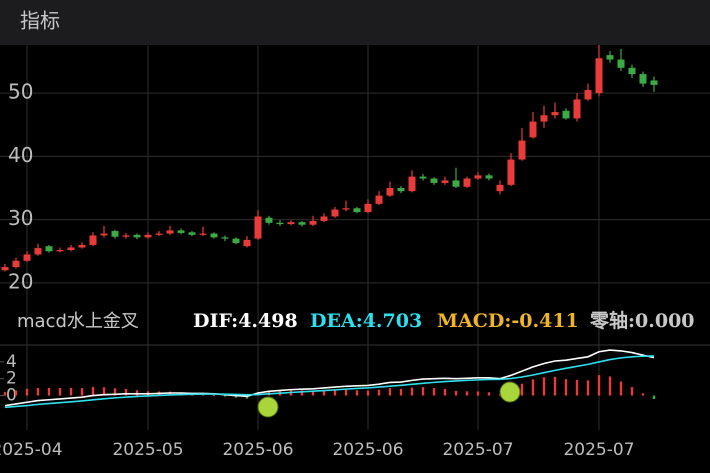  What do you see at coordinates (367, 450) in the screenshot?
I see `x-tick-label: 2025-06` at bounding box center [367, 450].